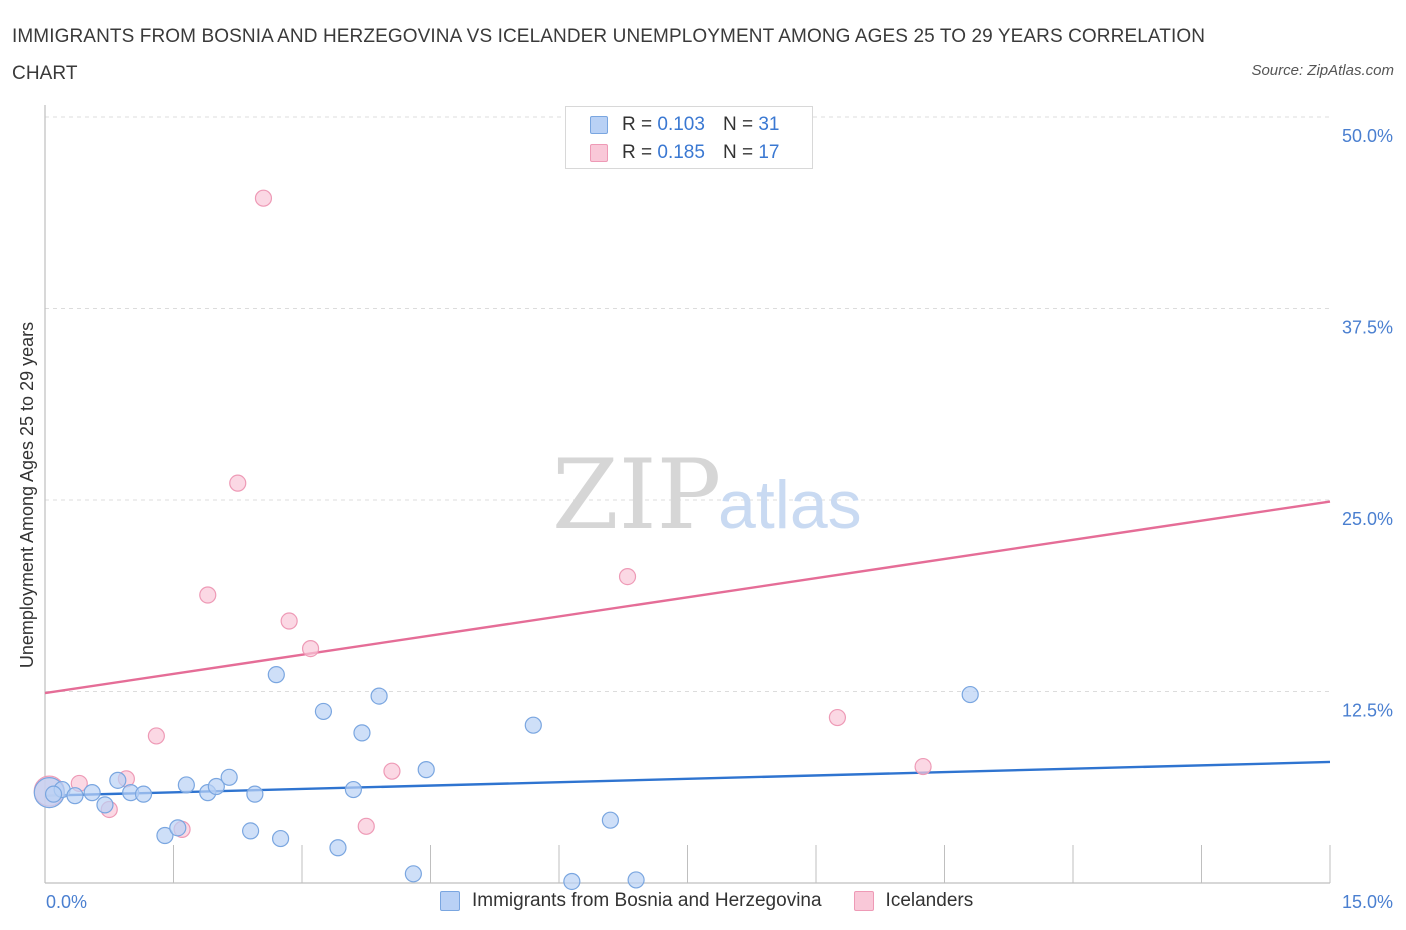 This screenshot has height=930, width=1406. What do you see at coordinates (1367, 136) in the screenshot?
I see `y-tick-label: 50.0%` at bounding box center [1367, 136].